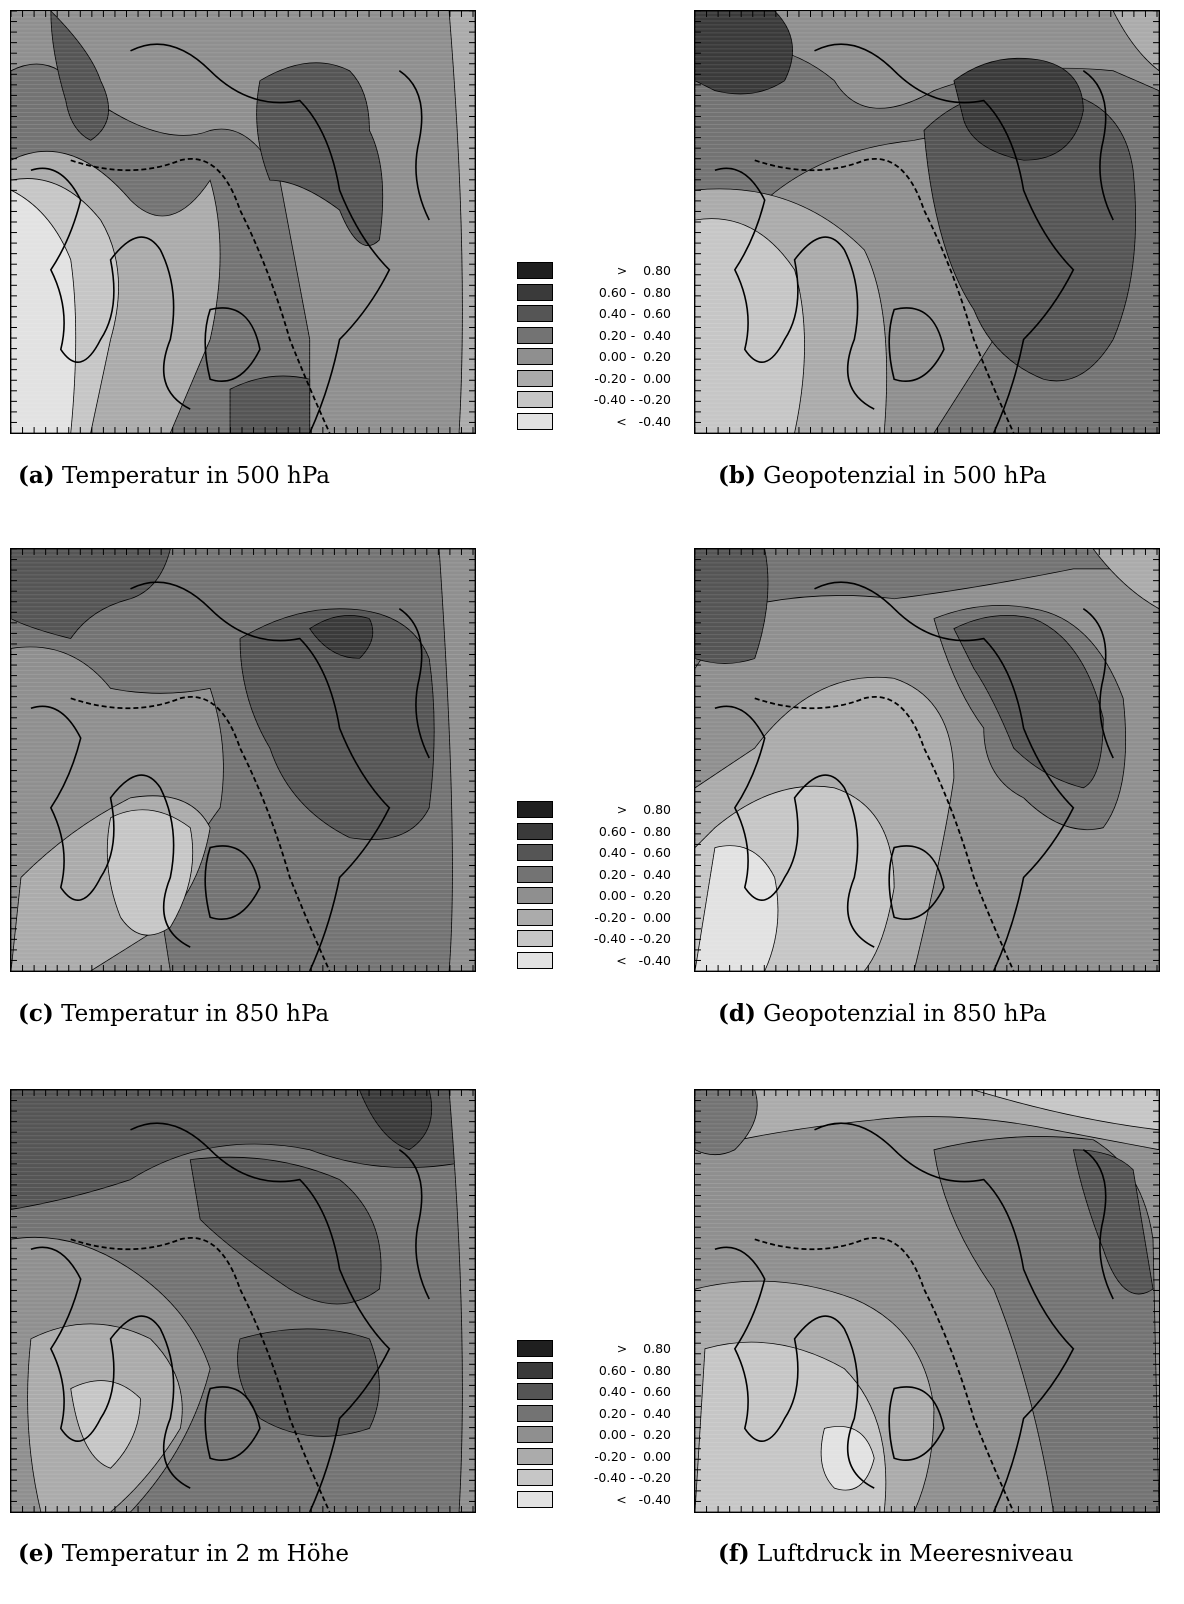 This screenshot has height=1604, width=1184. I want to click on map-temperature-2m, so click(243, 1301).